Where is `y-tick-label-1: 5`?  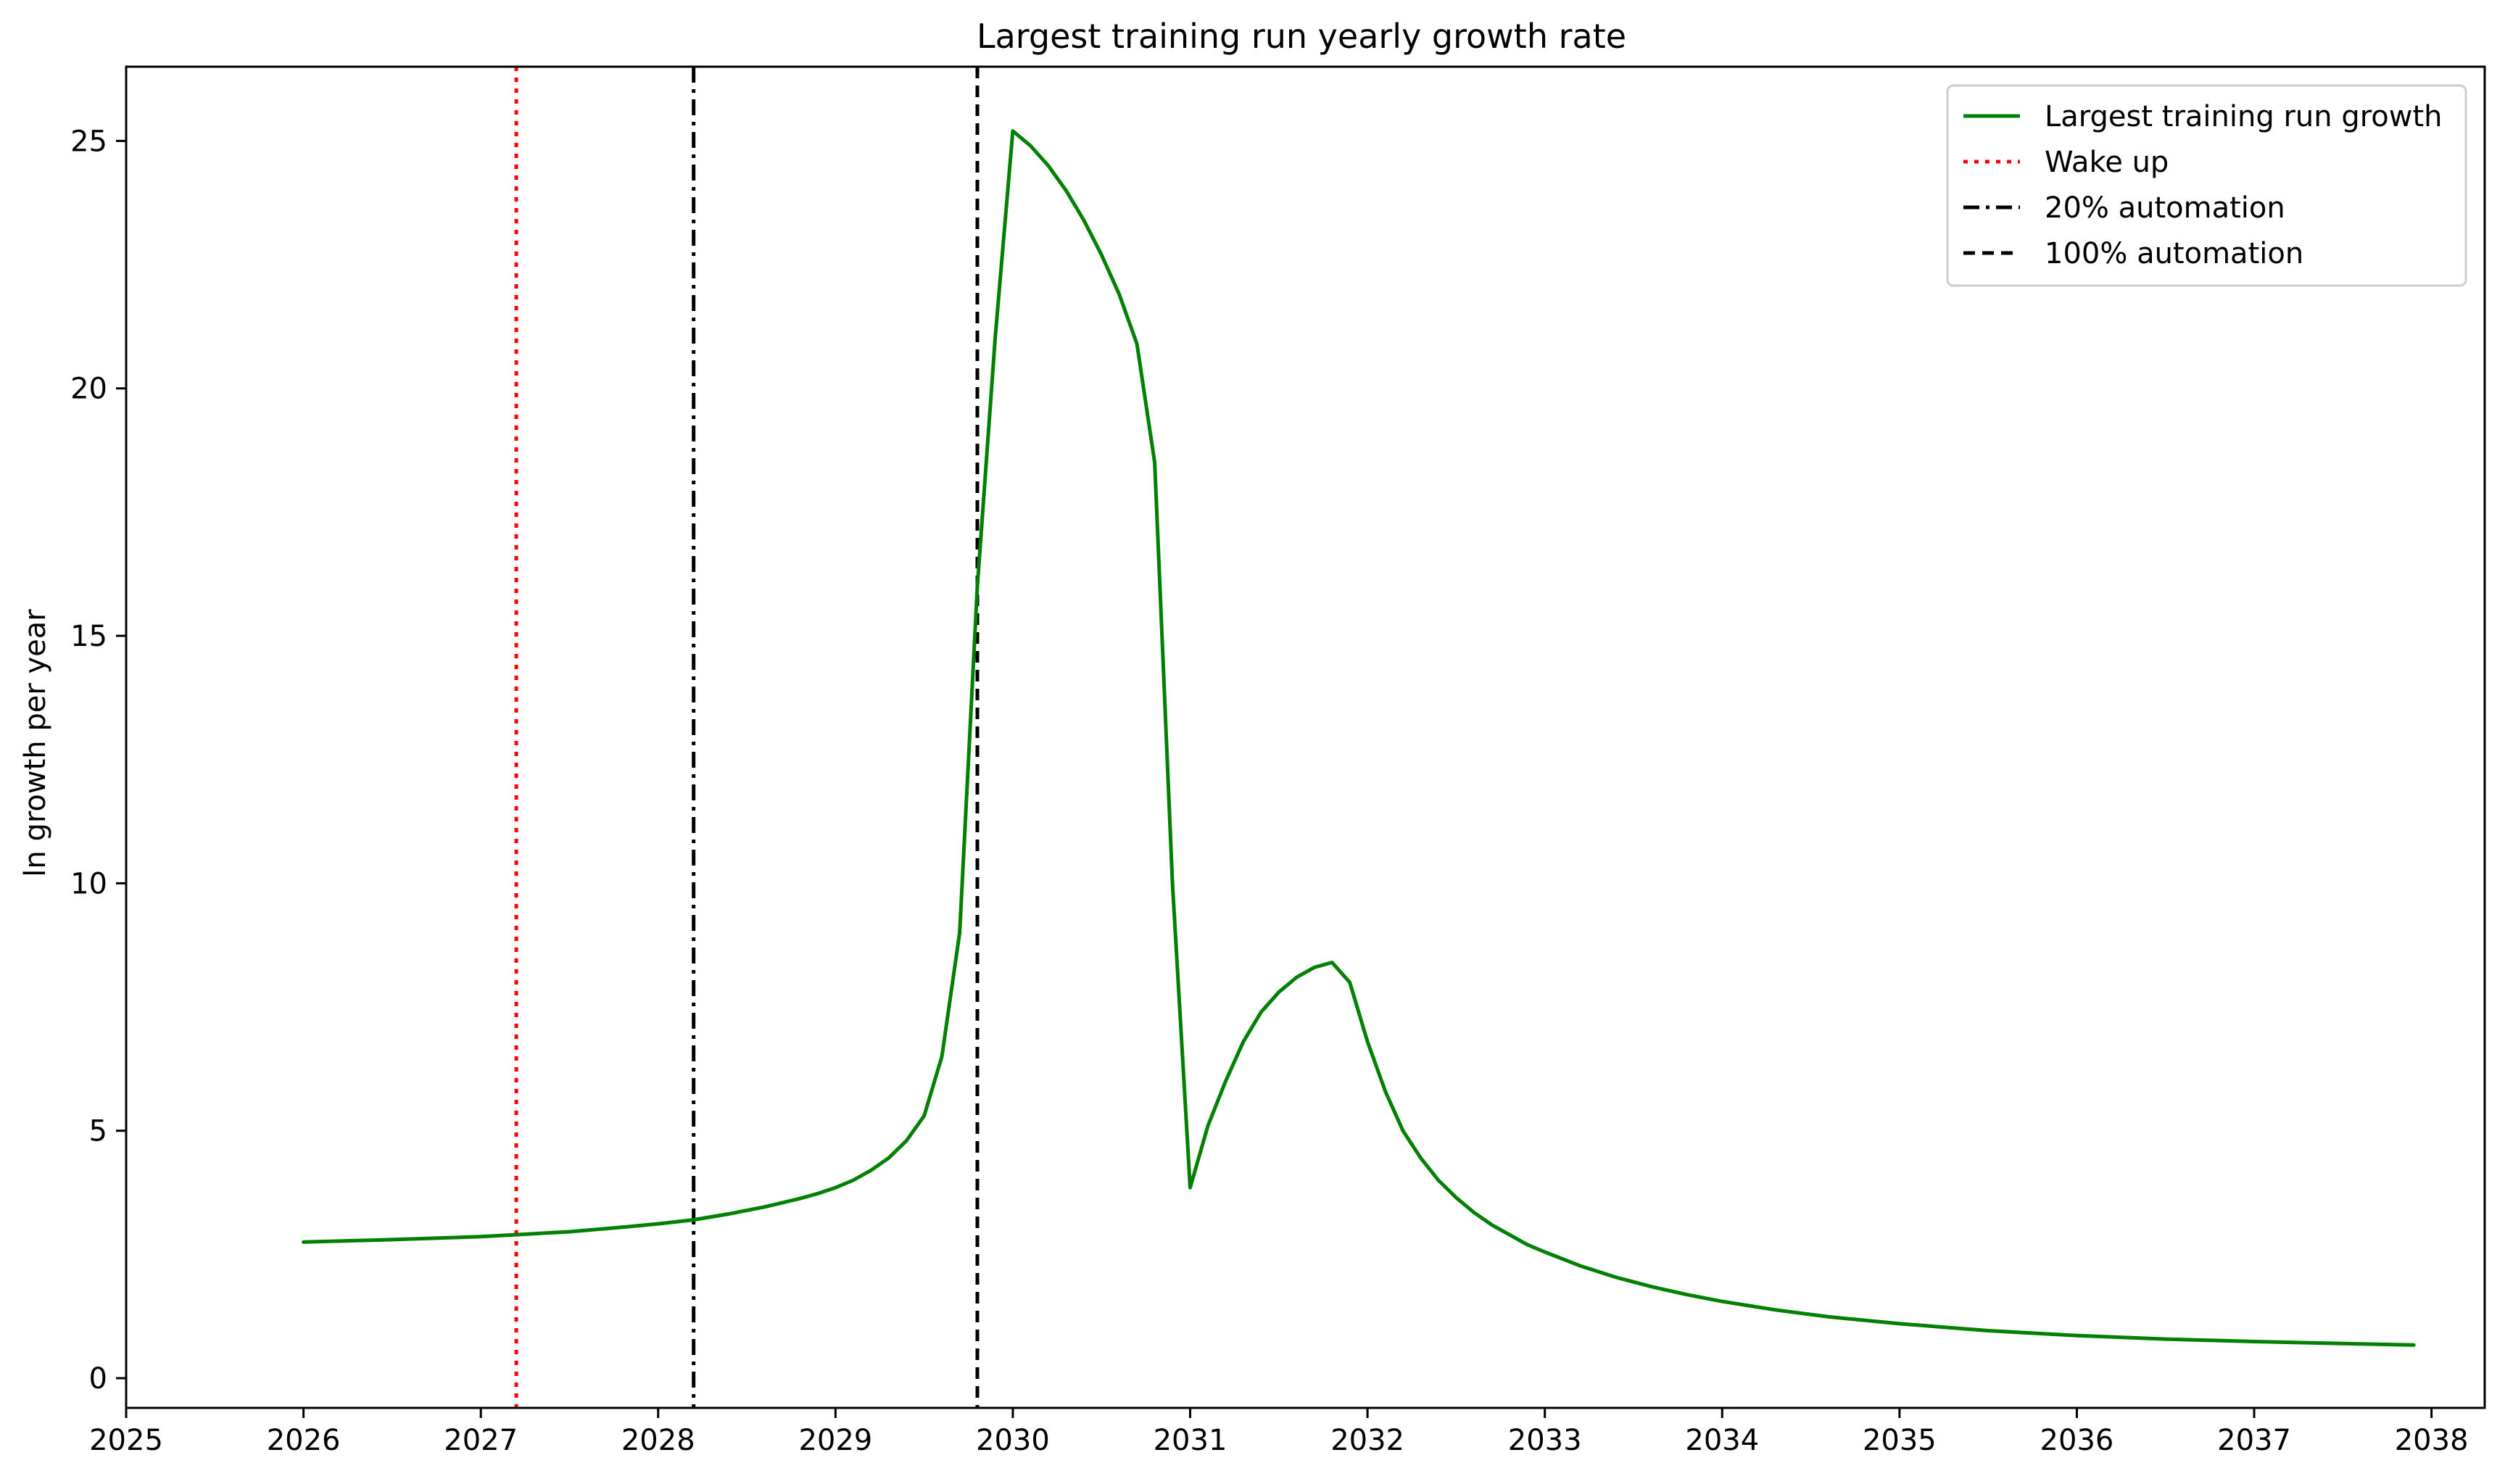 y-tick-label-1: 5 is located at coordinates (98, 1131).